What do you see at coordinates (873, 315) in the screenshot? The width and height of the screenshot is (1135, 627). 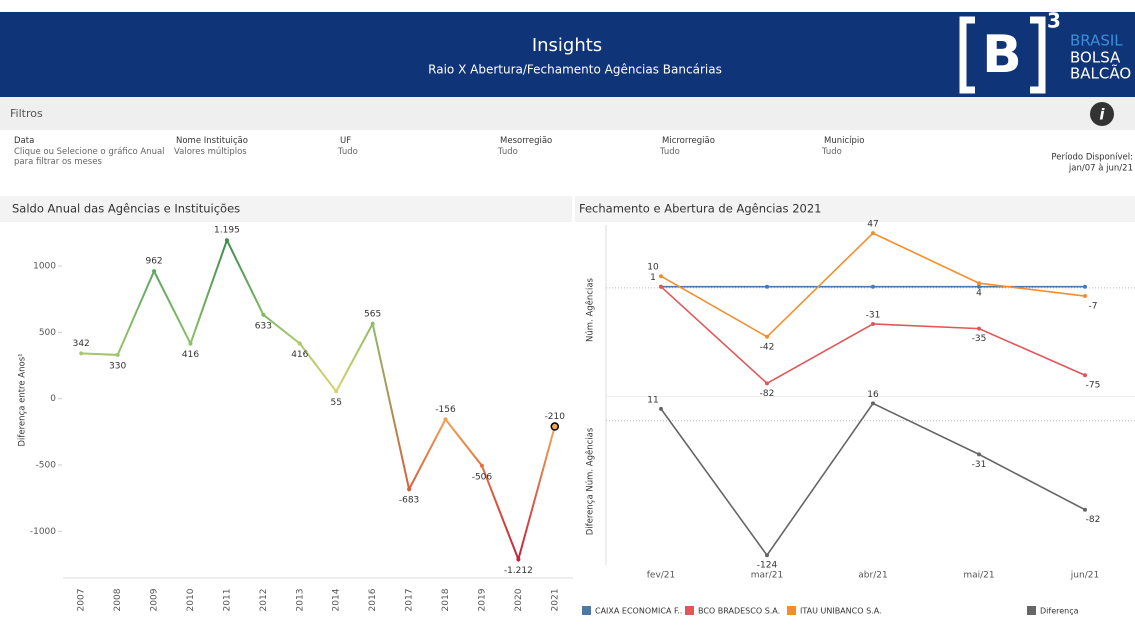 I see `data-label: -31` at bounding box center [873, 315].